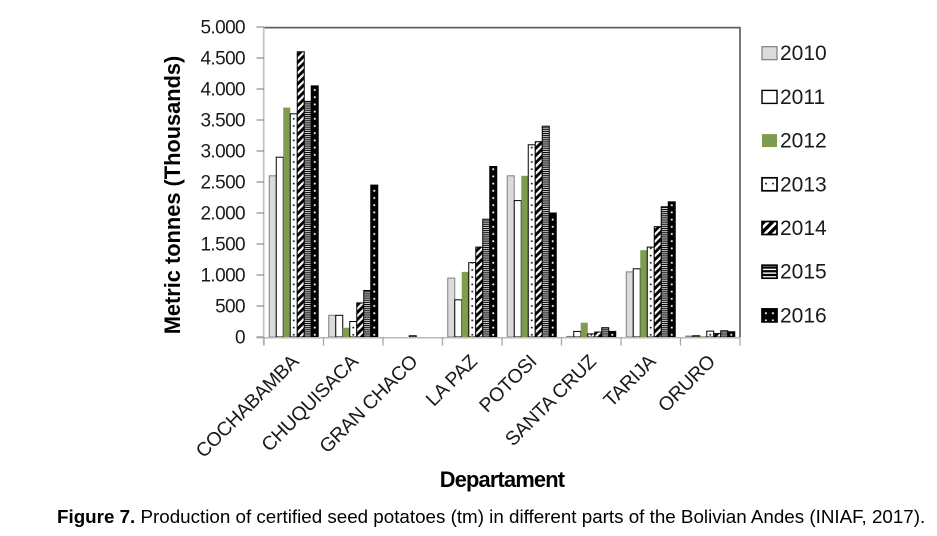 This screenshot has height=536, width=937. I want to click on svg-text: 2013, so click(803, 184).